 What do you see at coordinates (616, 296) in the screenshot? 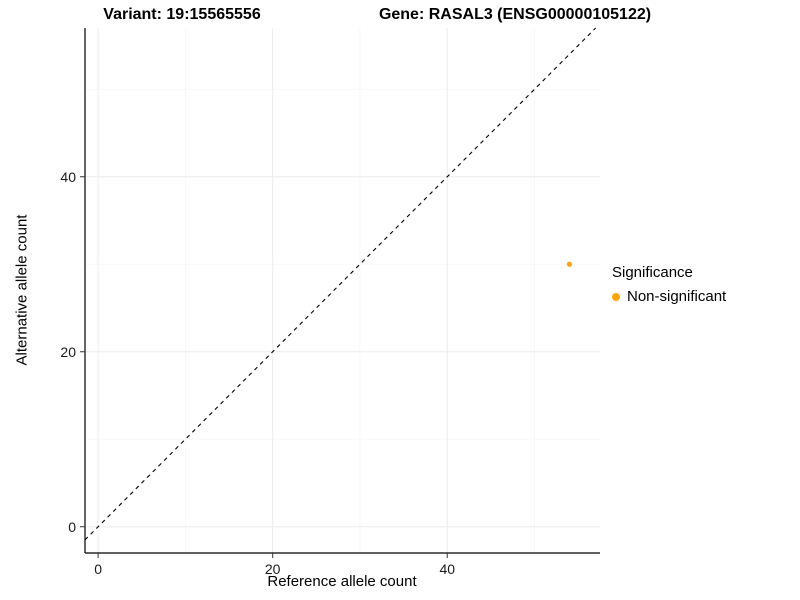
I see `legend-swatch-dot-icon` at bounding box center [616, 296].